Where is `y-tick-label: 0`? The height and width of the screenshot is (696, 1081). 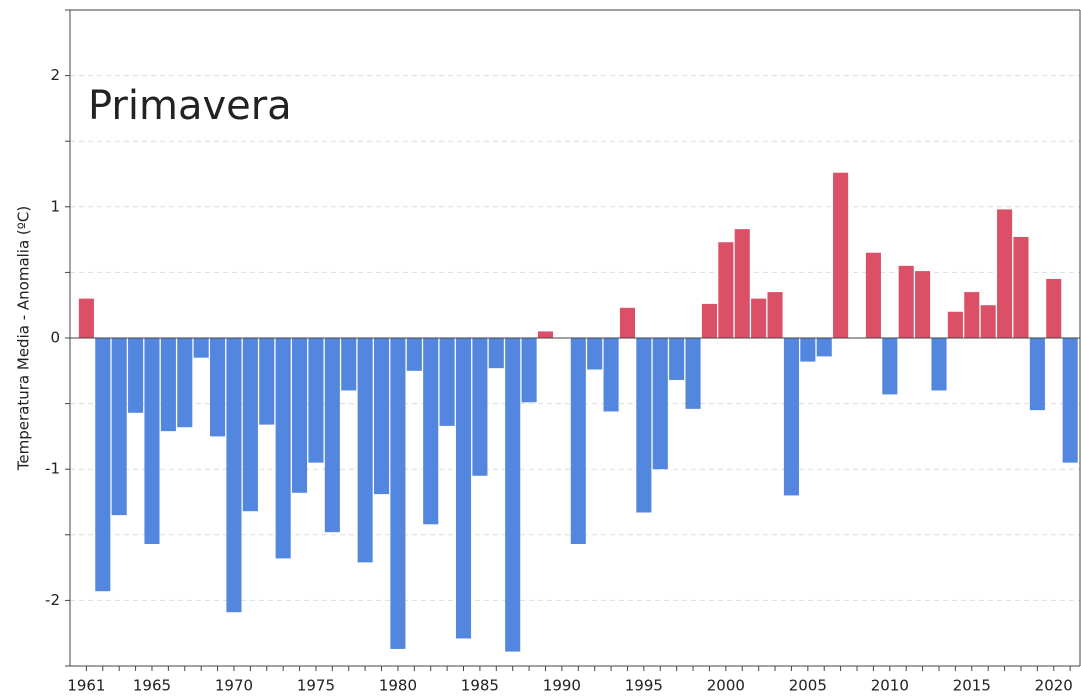
y-tick-label: 0 is located at coordinates (55, 338).